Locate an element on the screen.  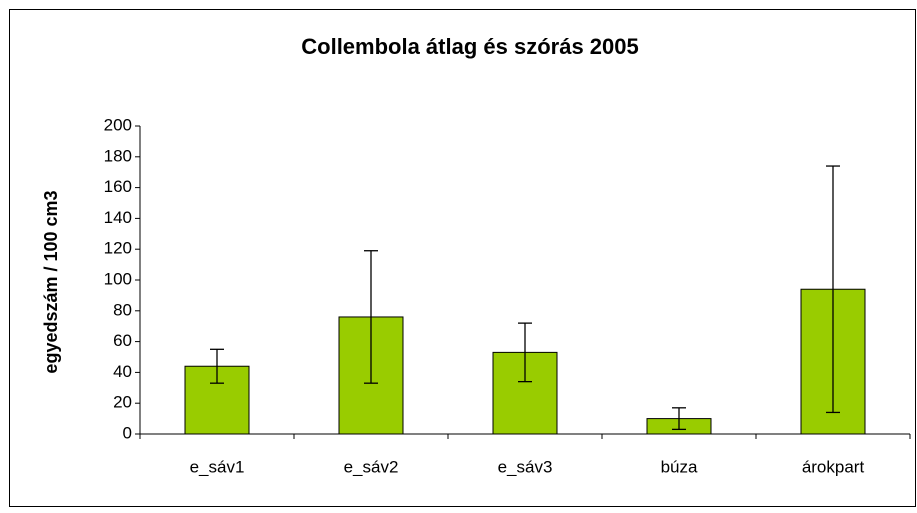
x-tick-label: búza is located at coordinates (679, 466).